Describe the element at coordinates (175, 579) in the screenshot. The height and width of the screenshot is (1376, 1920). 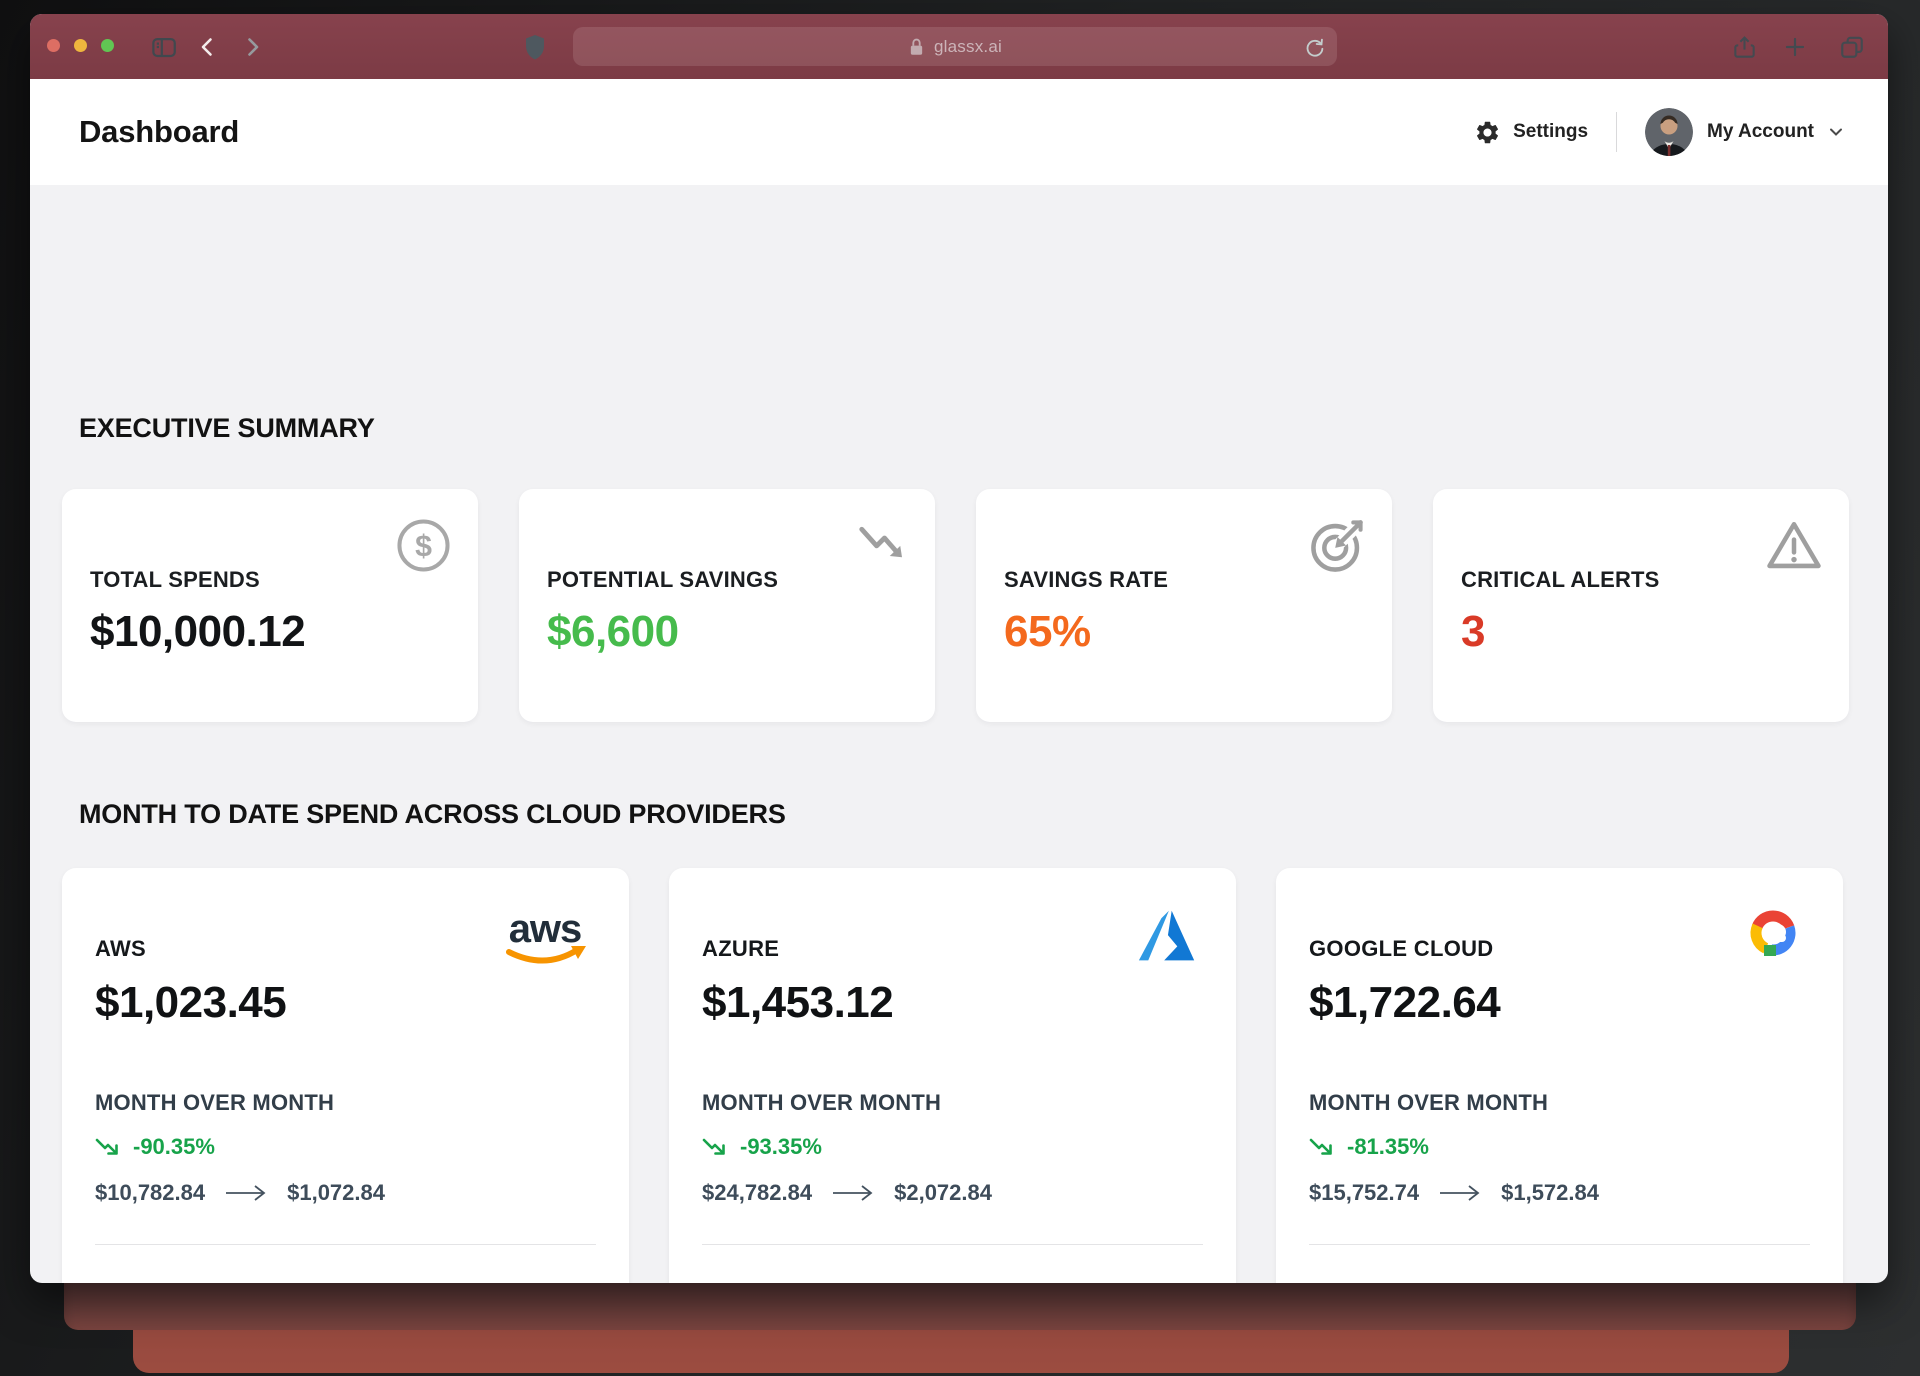
I see `summary-card-label: TOTAL SPENDS` at that location.